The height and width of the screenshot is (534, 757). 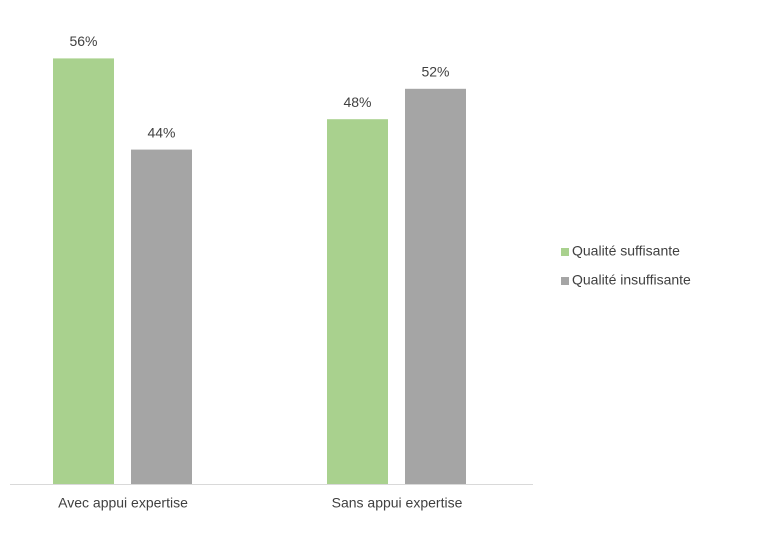 What do you see at coordinates (626, 251) in the screenshot?
I see `legend-label: Qualité suffisante` at bounding box center [626, 251].